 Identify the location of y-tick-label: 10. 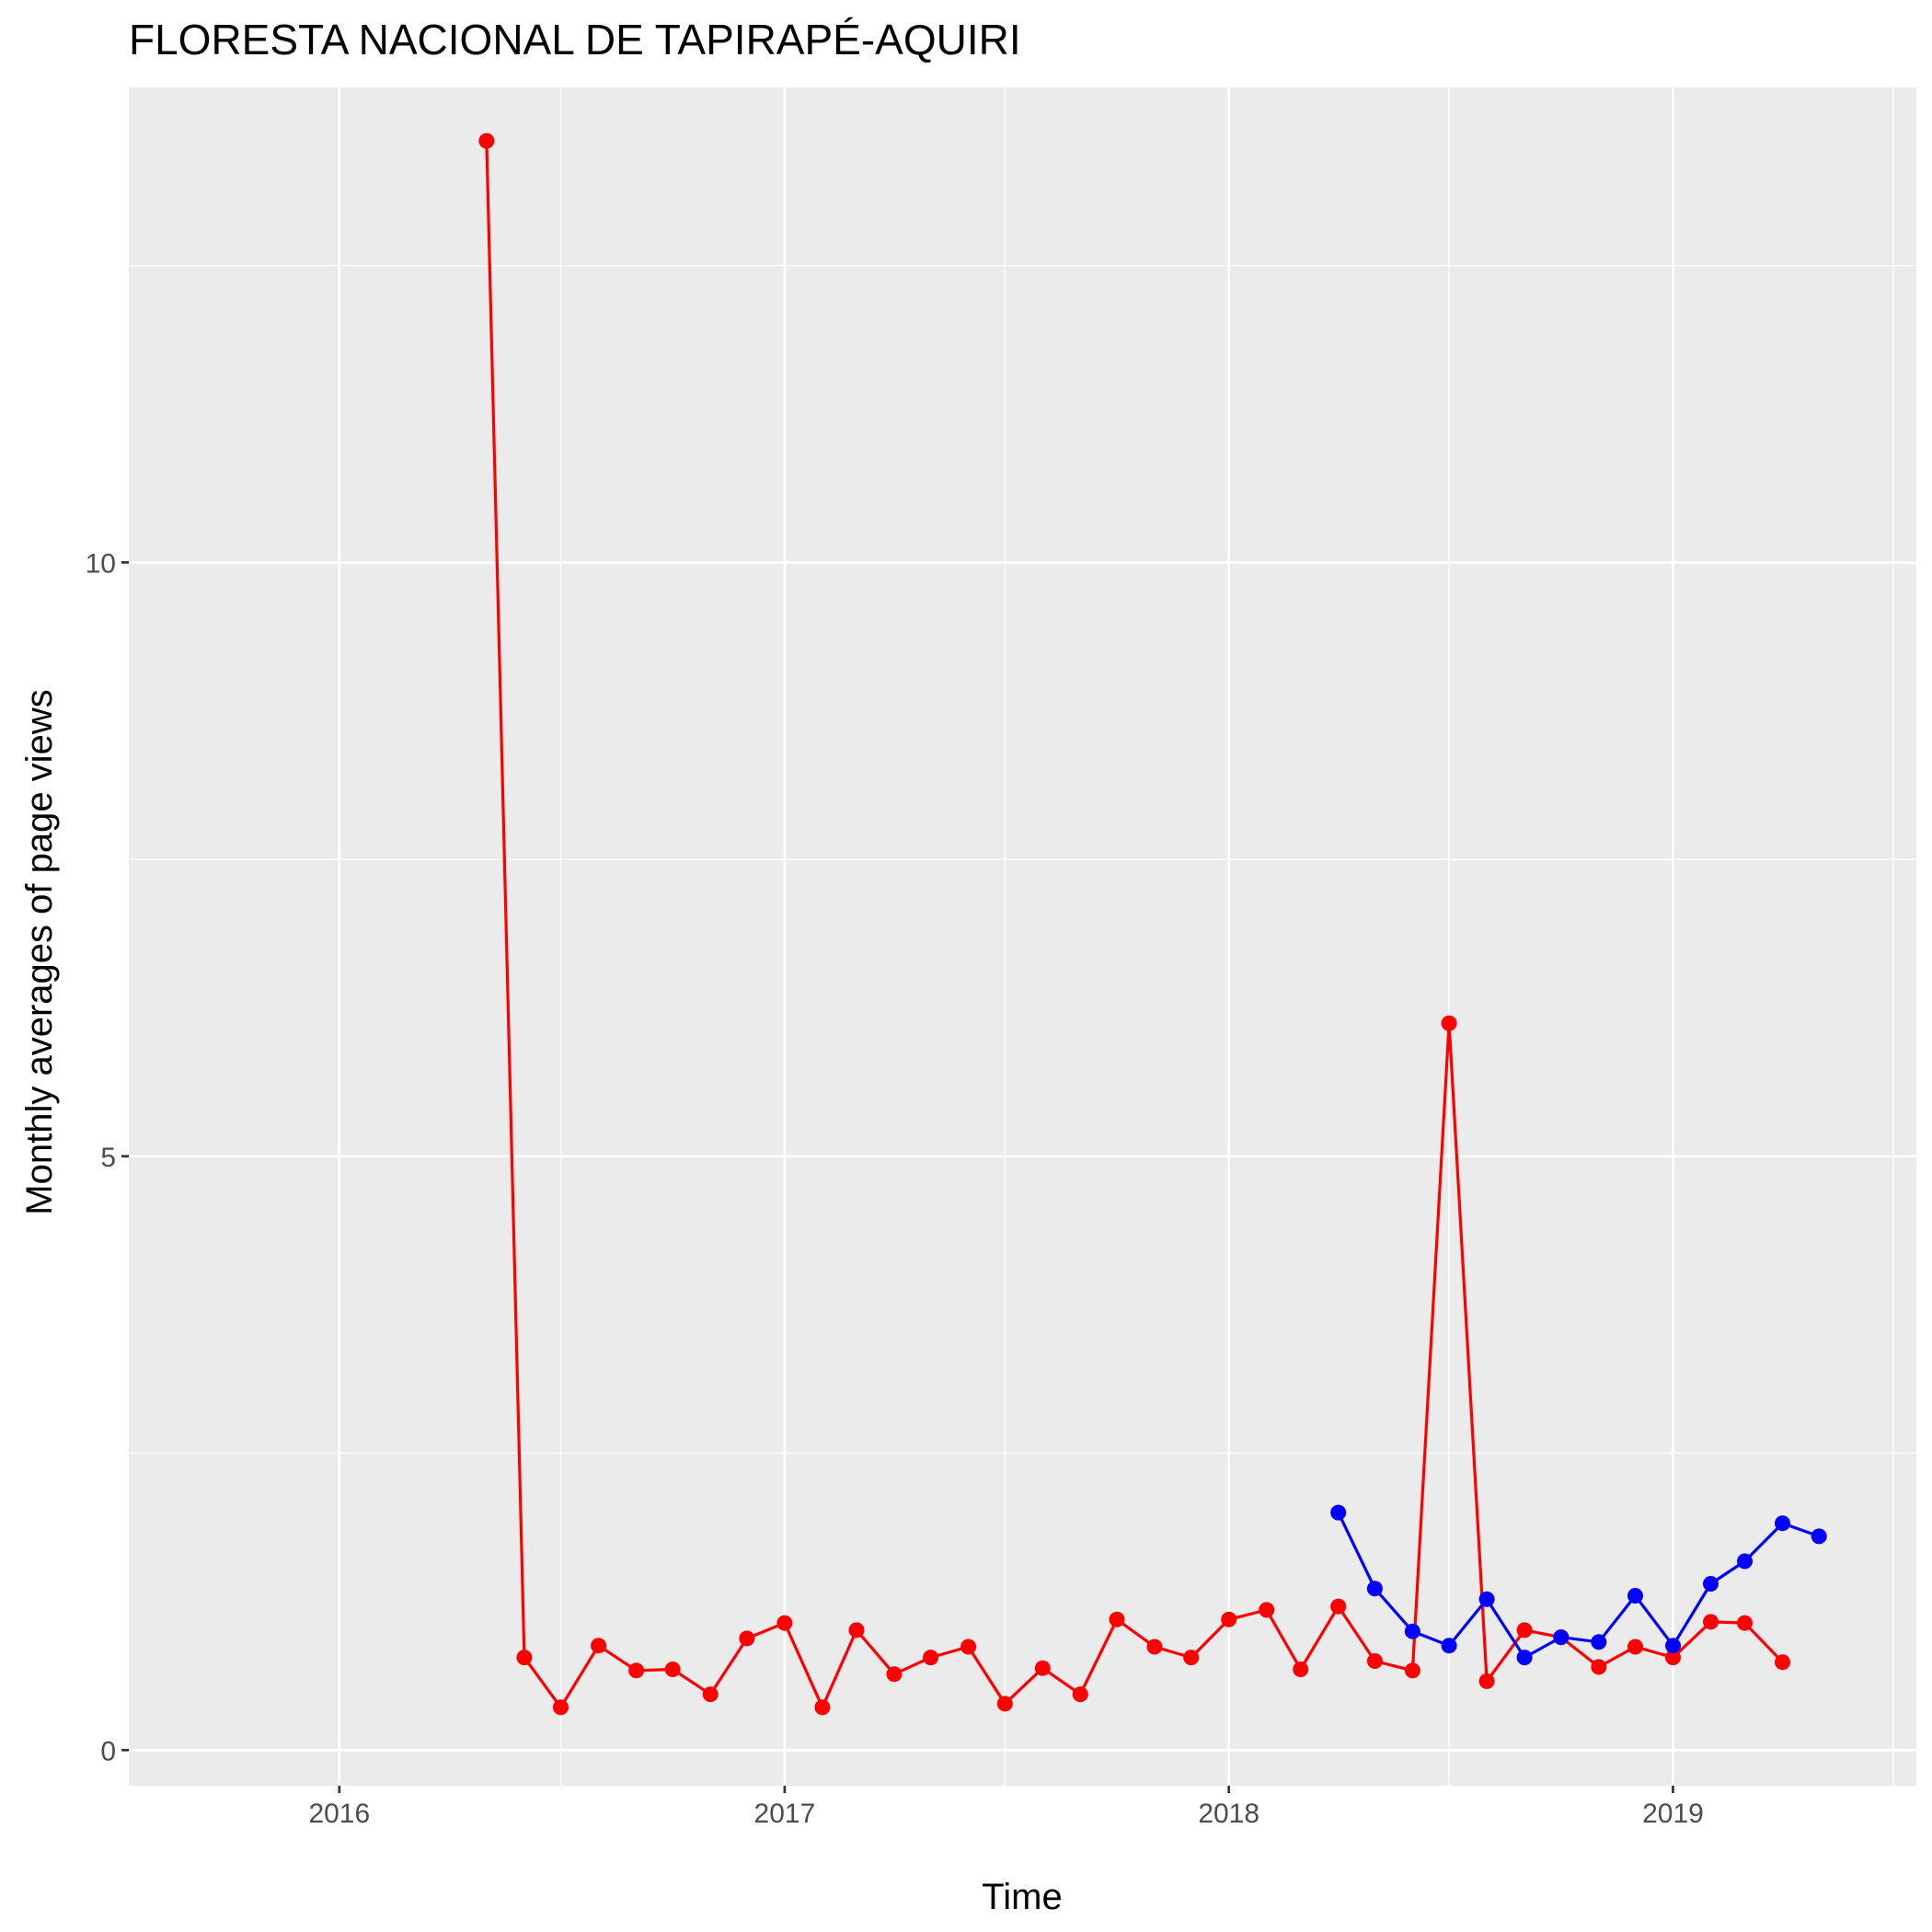
(101, 563).